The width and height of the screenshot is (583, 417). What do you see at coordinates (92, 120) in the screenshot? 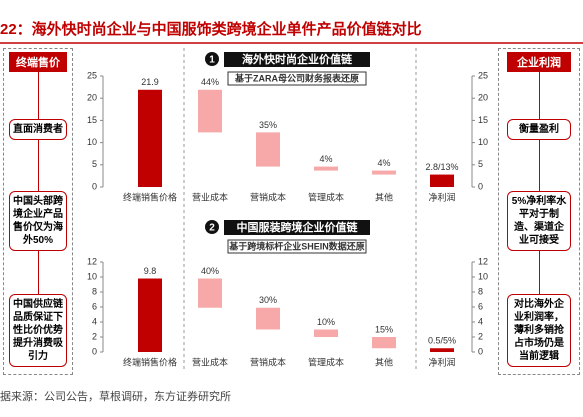
I see `y-tick-label: 15` at bounding box center [92, 120].